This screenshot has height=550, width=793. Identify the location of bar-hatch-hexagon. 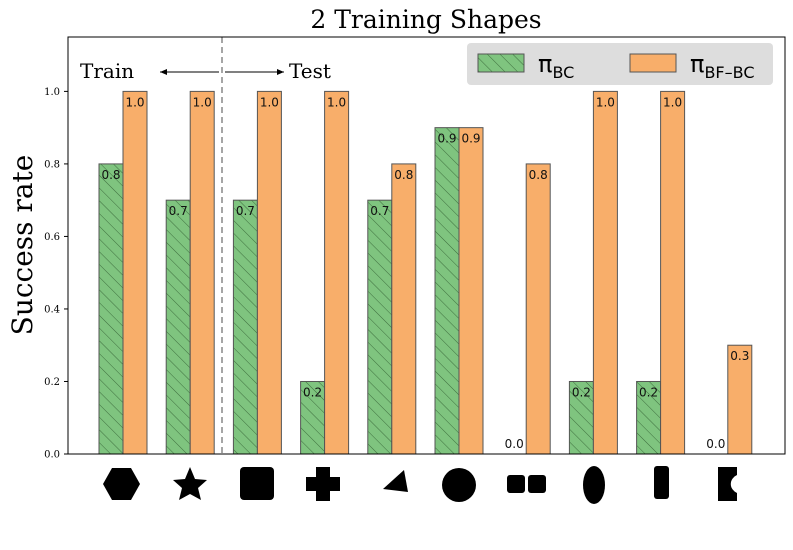
(111, 309).